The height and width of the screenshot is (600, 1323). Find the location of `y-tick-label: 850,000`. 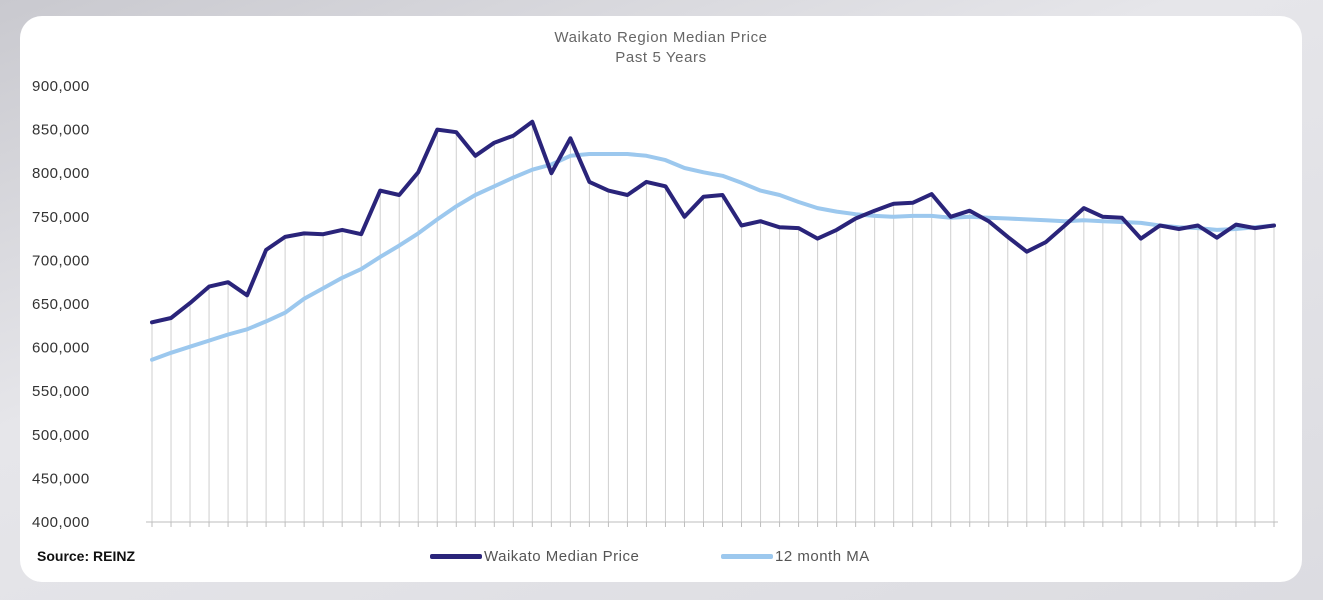

y-tick-label: 850,000 is located at coordinates (61, 130).